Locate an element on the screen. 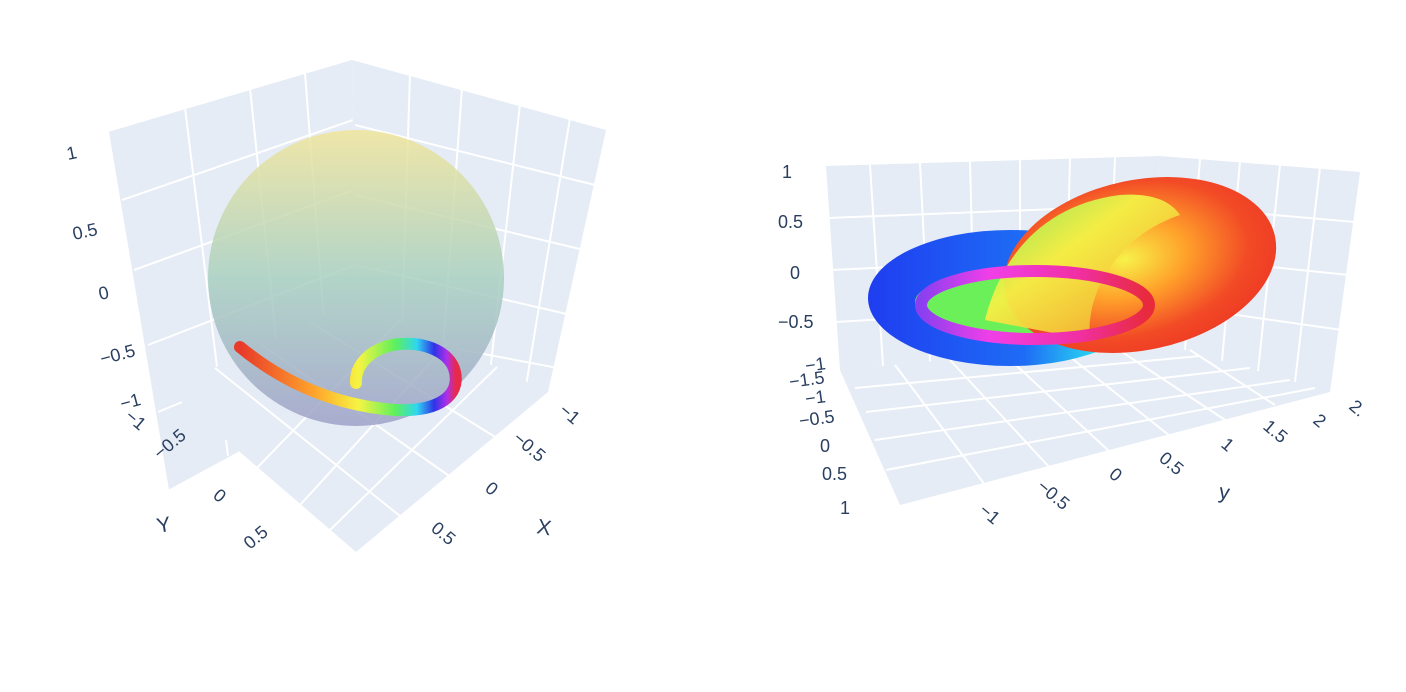 The width and height of the screenshot is (1406, 692). red-torus is located at coordinates (1131, 265).